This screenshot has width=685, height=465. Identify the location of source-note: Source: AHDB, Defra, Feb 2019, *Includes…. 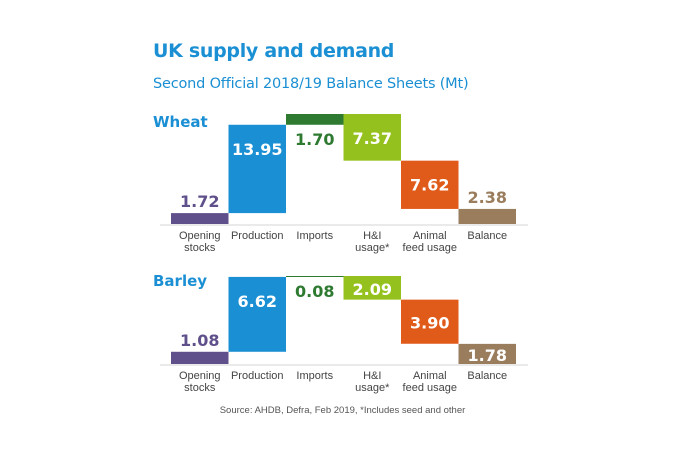
(342, 410).